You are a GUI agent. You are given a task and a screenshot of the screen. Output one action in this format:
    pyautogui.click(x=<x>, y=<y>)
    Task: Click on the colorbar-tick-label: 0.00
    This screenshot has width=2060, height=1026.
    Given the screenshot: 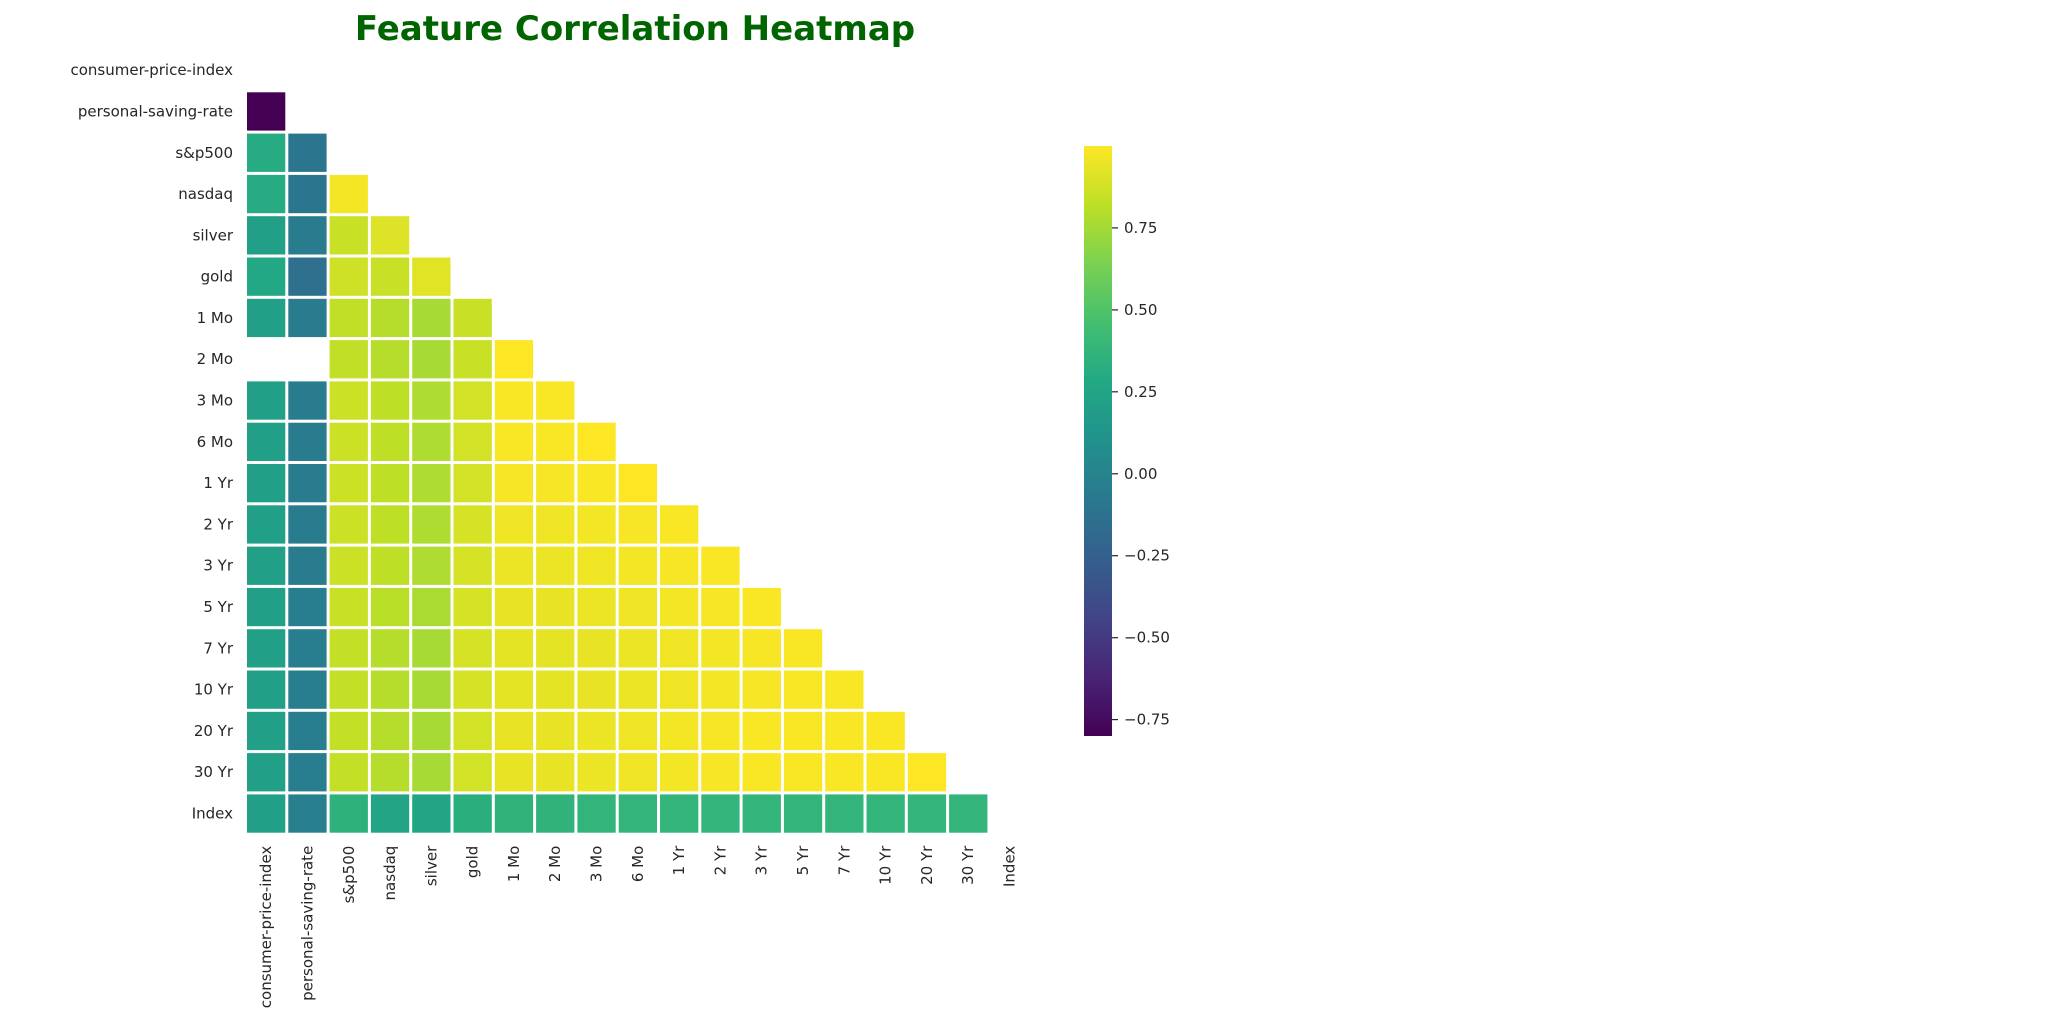 What is the action you would take?
    pyautogui.click(x=1140, y=474)
    